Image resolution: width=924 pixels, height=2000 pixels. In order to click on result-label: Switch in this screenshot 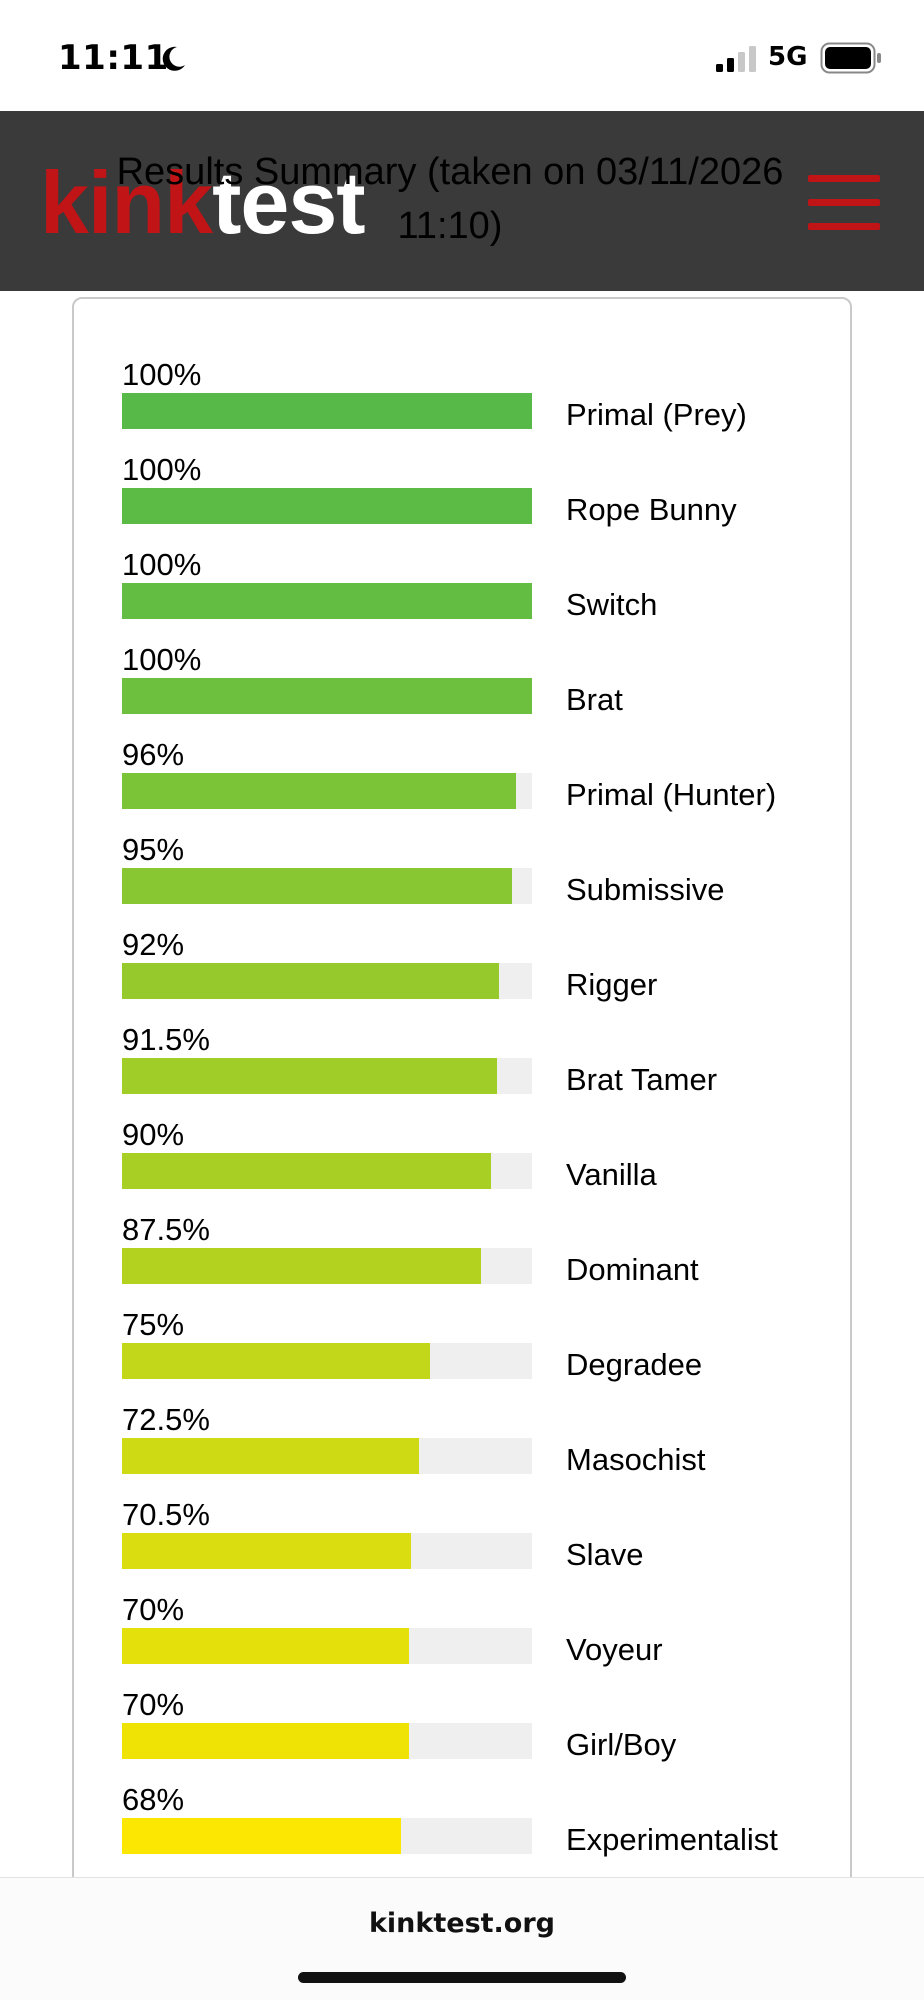, I will do `click(612, 604)`.